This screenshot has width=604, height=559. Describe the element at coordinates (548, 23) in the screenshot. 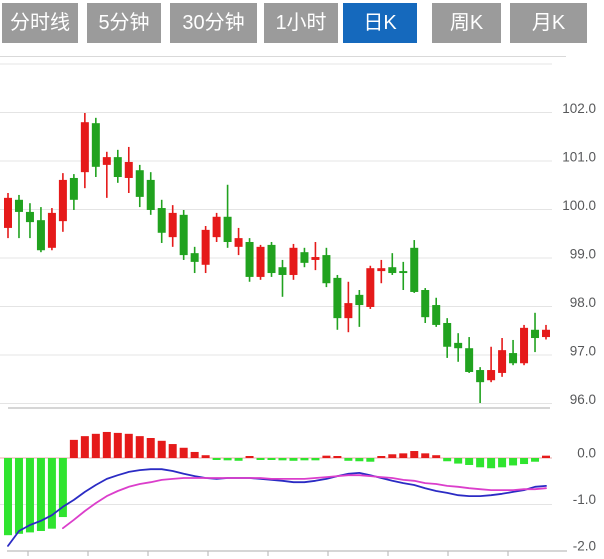

I see `tab-monthly-k: 月K` at that location.